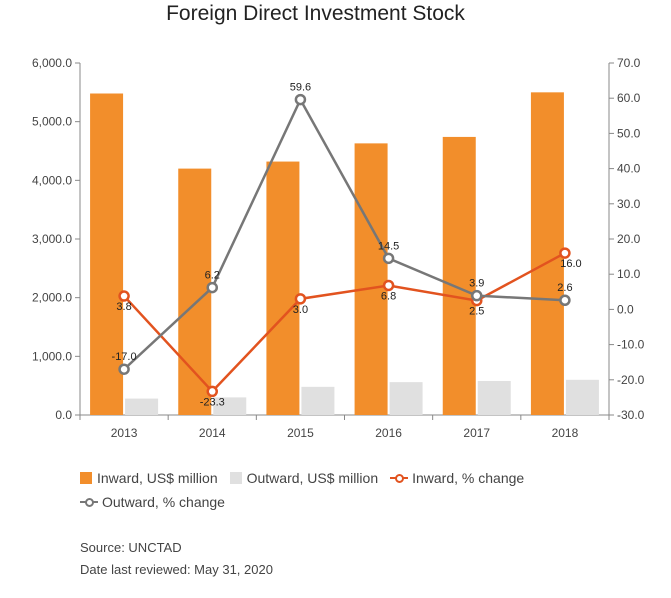 This screenshot has height=598, width=671. I want to click on y-left-tick-label: 2,000.0, so click(52, 298).